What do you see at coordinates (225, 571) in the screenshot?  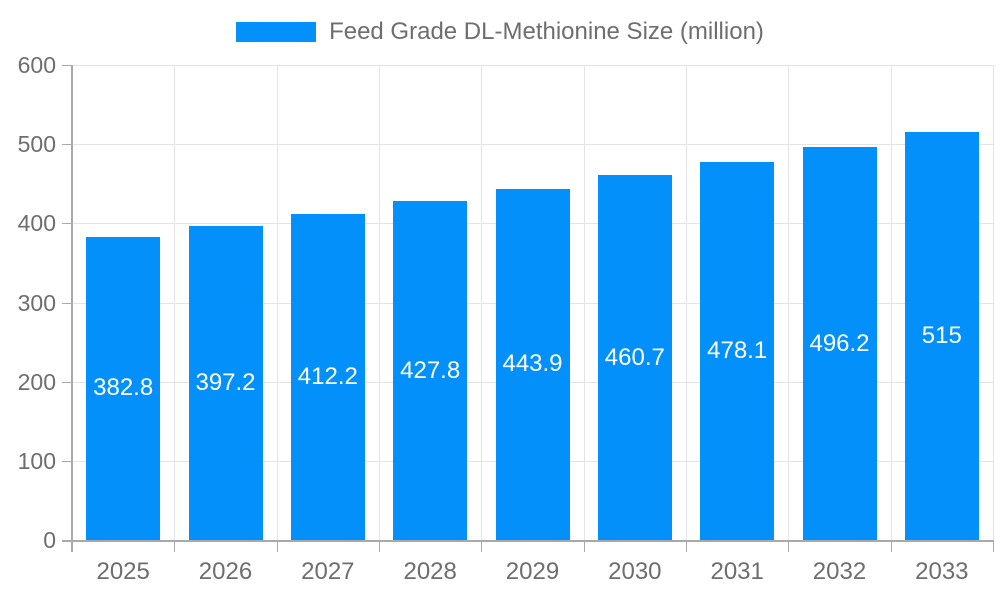 I see `x-tick-label: 2026` at bounding box center [225, 571].